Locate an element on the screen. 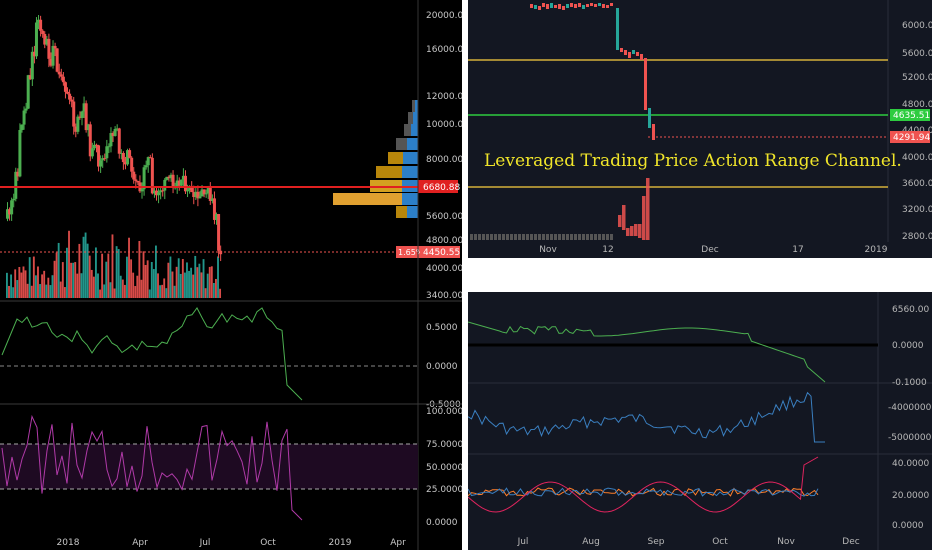 The height and width of the screenshot is (550, 932). osc-tick-label: 0.5000 is located at coordinates (442, 328).